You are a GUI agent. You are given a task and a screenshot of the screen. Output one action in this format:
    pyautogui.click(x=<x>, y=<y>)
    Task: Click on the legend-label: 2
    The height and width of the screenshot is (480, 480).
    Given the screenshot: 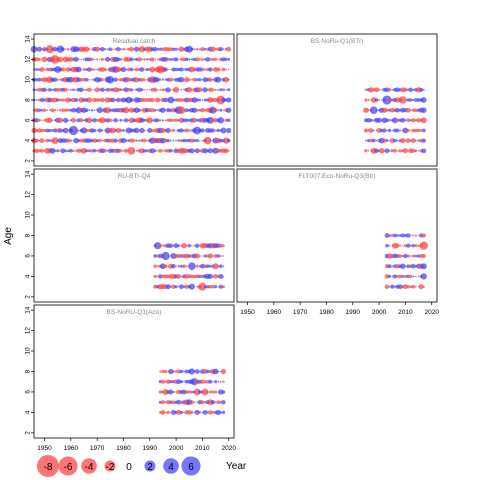 What is the action you would take?
    pyautogui.click(x=150, y=467)
    